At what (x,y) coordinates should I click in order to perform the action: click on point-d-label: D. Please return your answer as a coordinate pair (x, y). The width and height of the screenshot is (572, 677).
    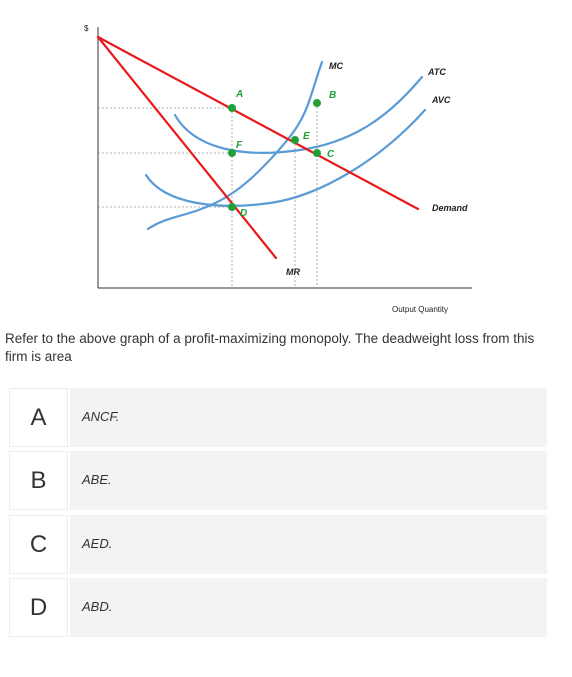
    Looking at the image, I should click on (243, 213).